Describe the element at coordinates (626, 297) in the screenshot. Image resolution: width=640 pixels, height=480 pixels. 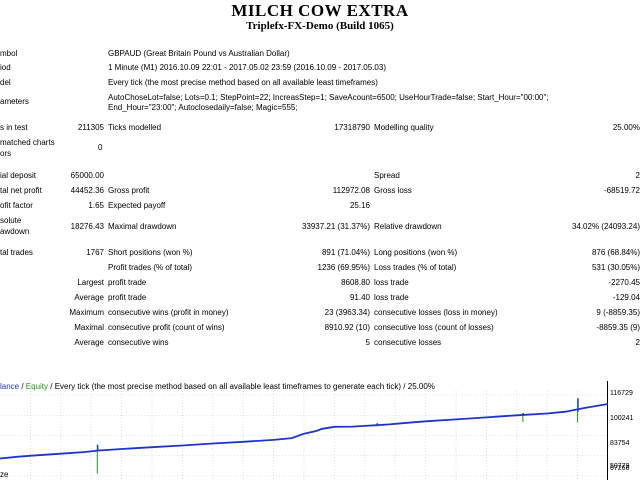
I see `average-loss-trade-value: -129.04` at that location.